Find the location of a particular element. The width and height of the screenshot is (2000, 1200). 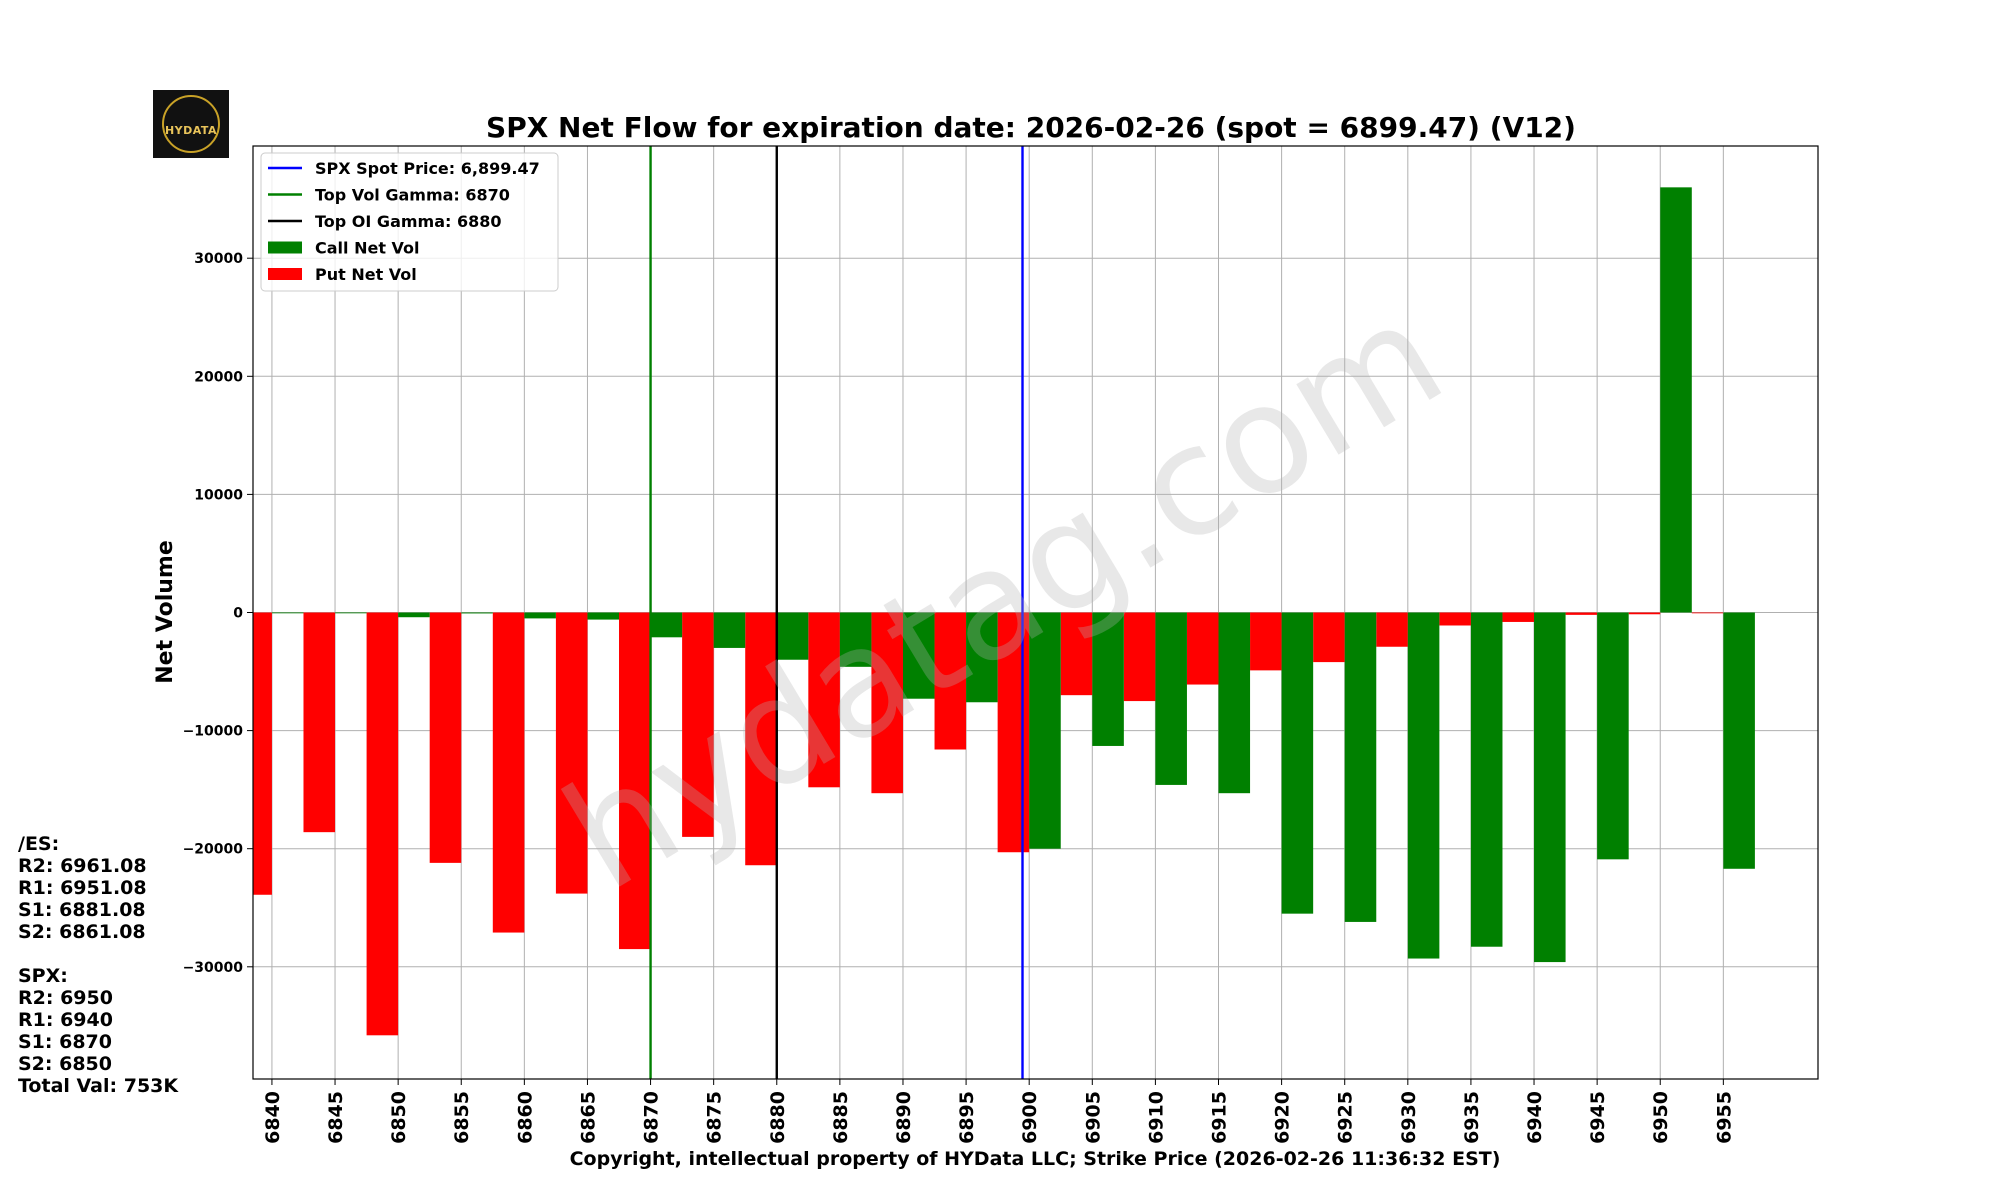

x-tick-label: 6920 is located at coordinates (1283, 1117).